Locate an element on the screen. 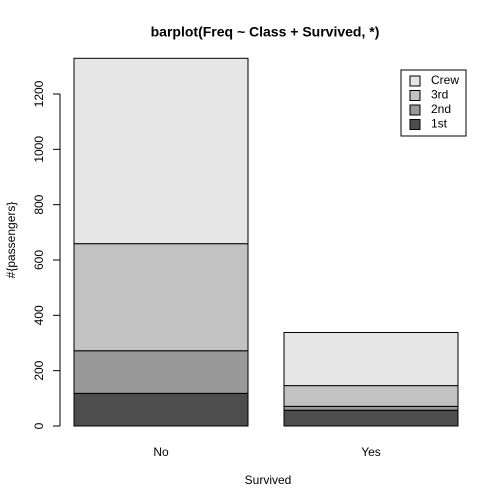 This screenshot has width=504, height=504. x-tick-label: Yes is located at coordinates (371, 452).